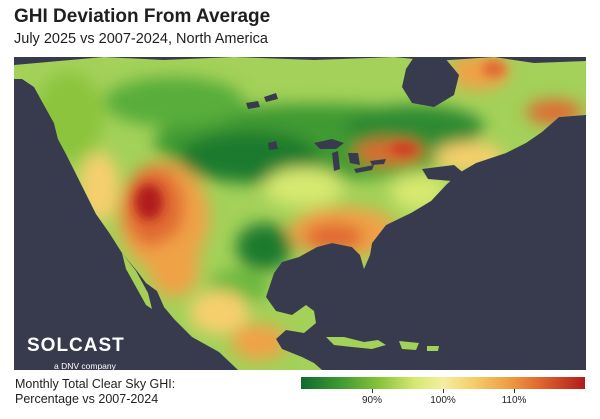 This screenshot has height=419, width=600. I want to click on lake-ontario, so click(378, 162).